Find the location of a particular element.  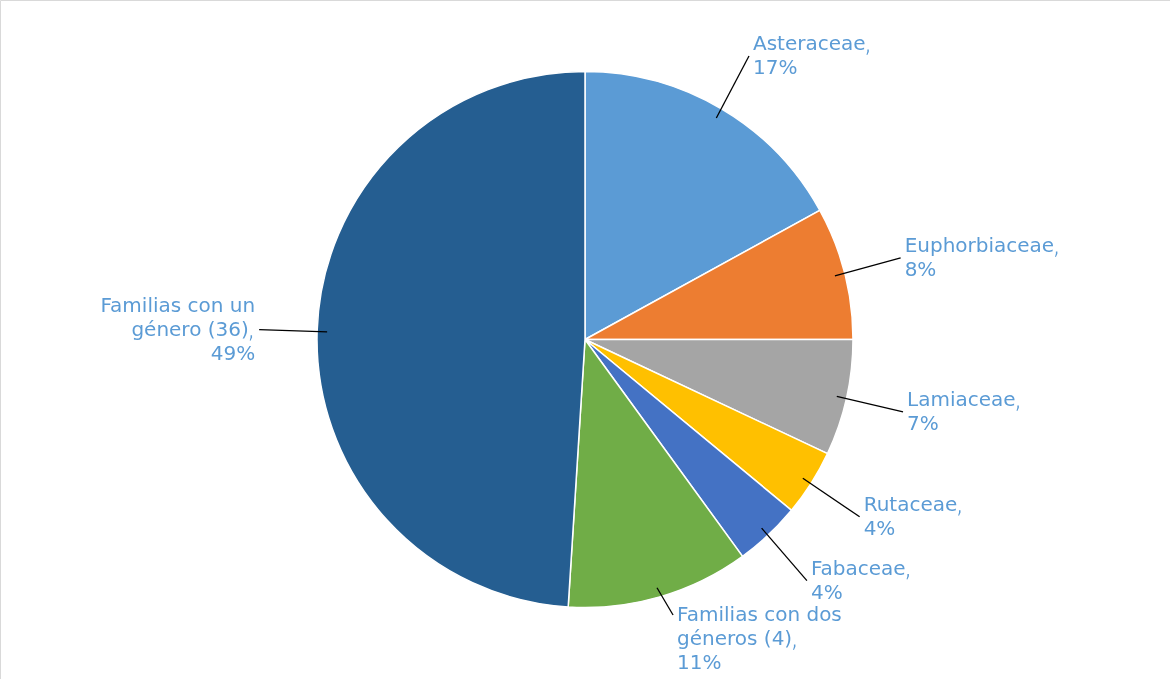

slice-label: Euphorbiaceae is located at coordinates (979, 244).